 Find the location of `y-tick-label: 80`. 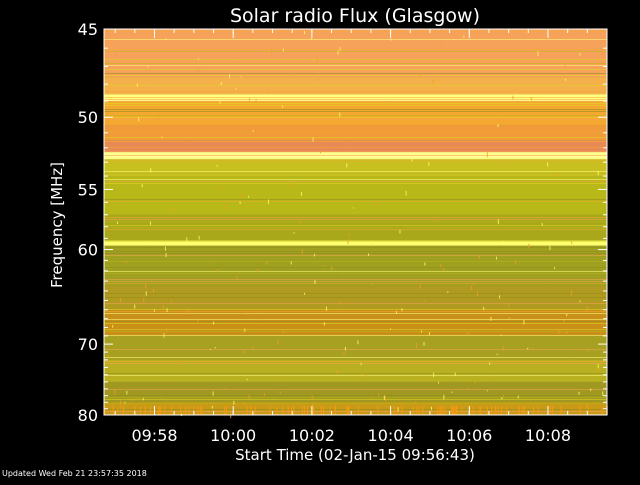

y-tick-label: 80 is located at coordinates (88, 415).